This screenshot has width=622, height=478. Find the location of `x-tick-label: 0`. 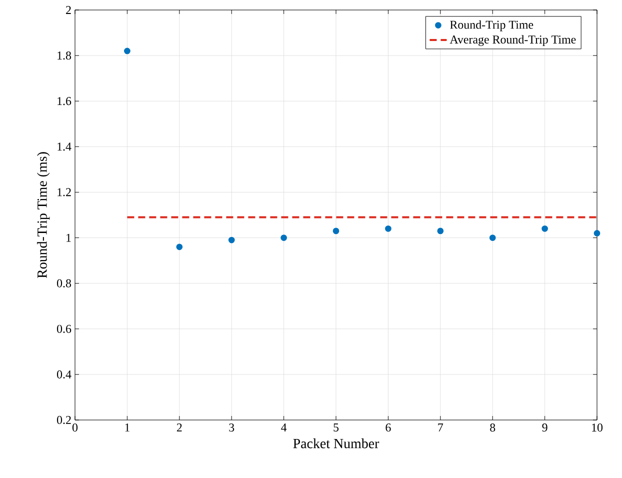

x-tick-label: 0 is located at coordinates (75, 428).